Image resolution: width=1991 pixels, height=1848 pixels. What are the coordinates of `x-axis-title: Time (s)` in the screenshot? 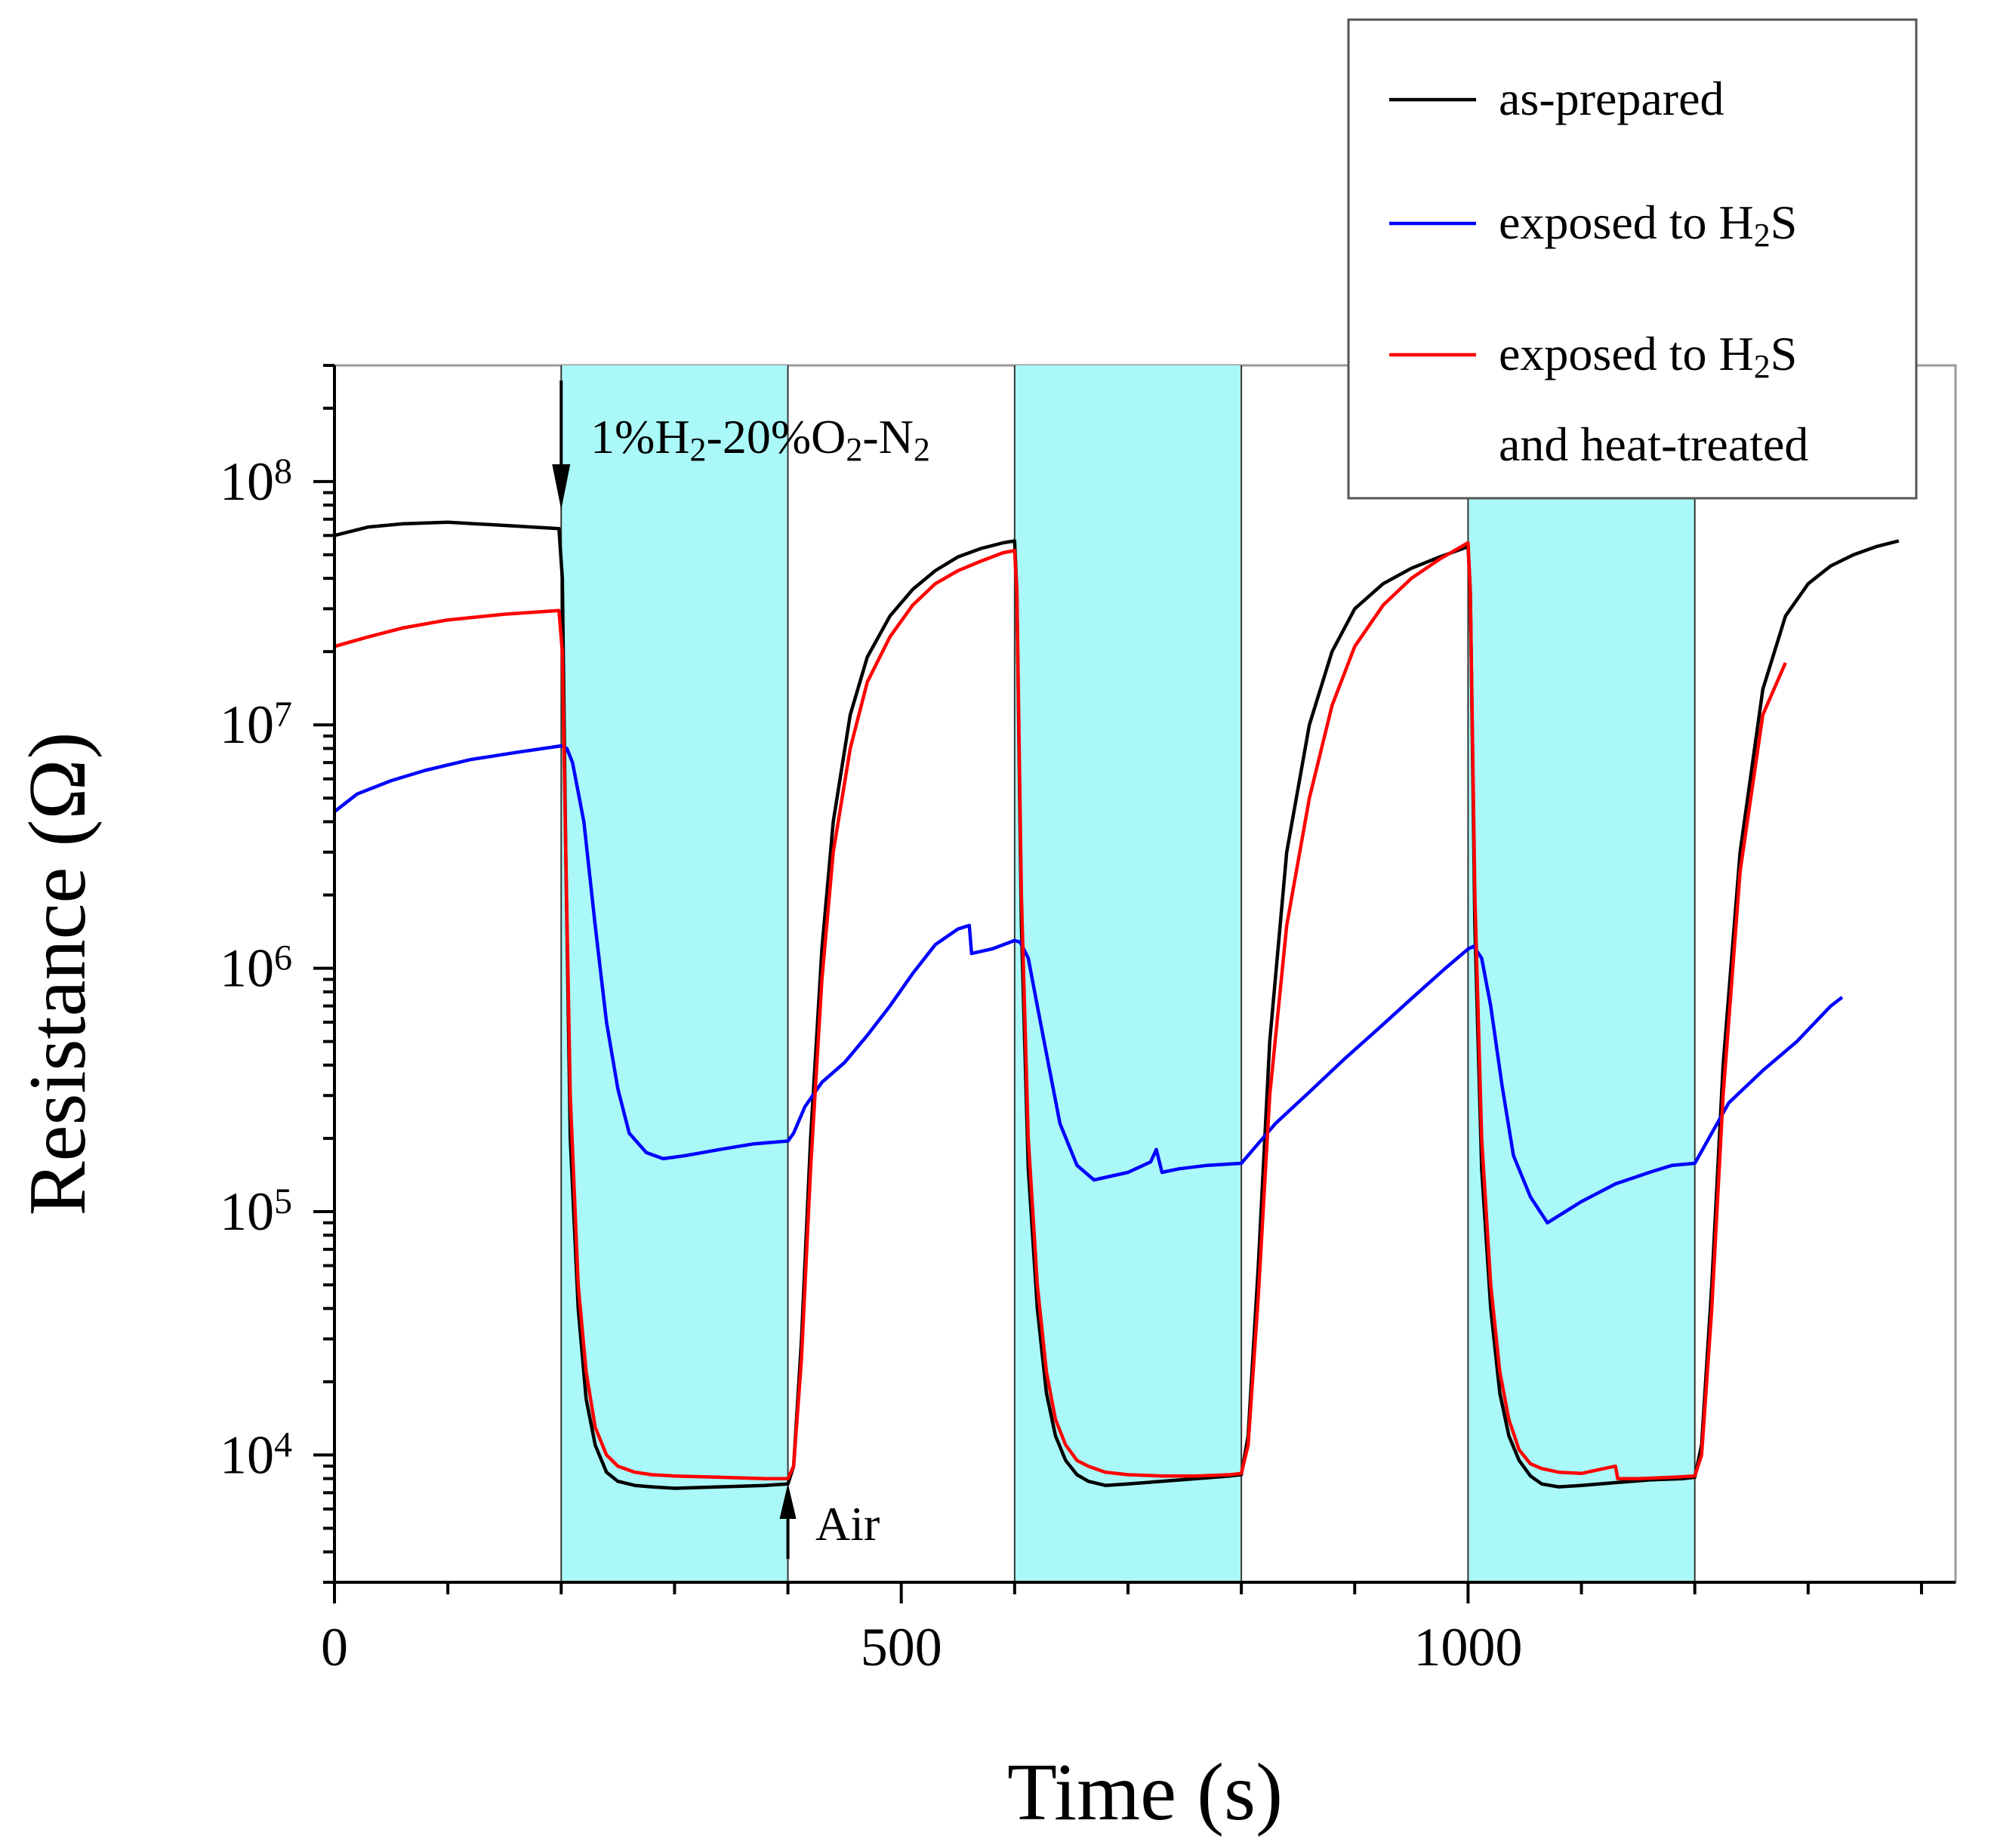 It's located at (1145, 1792).